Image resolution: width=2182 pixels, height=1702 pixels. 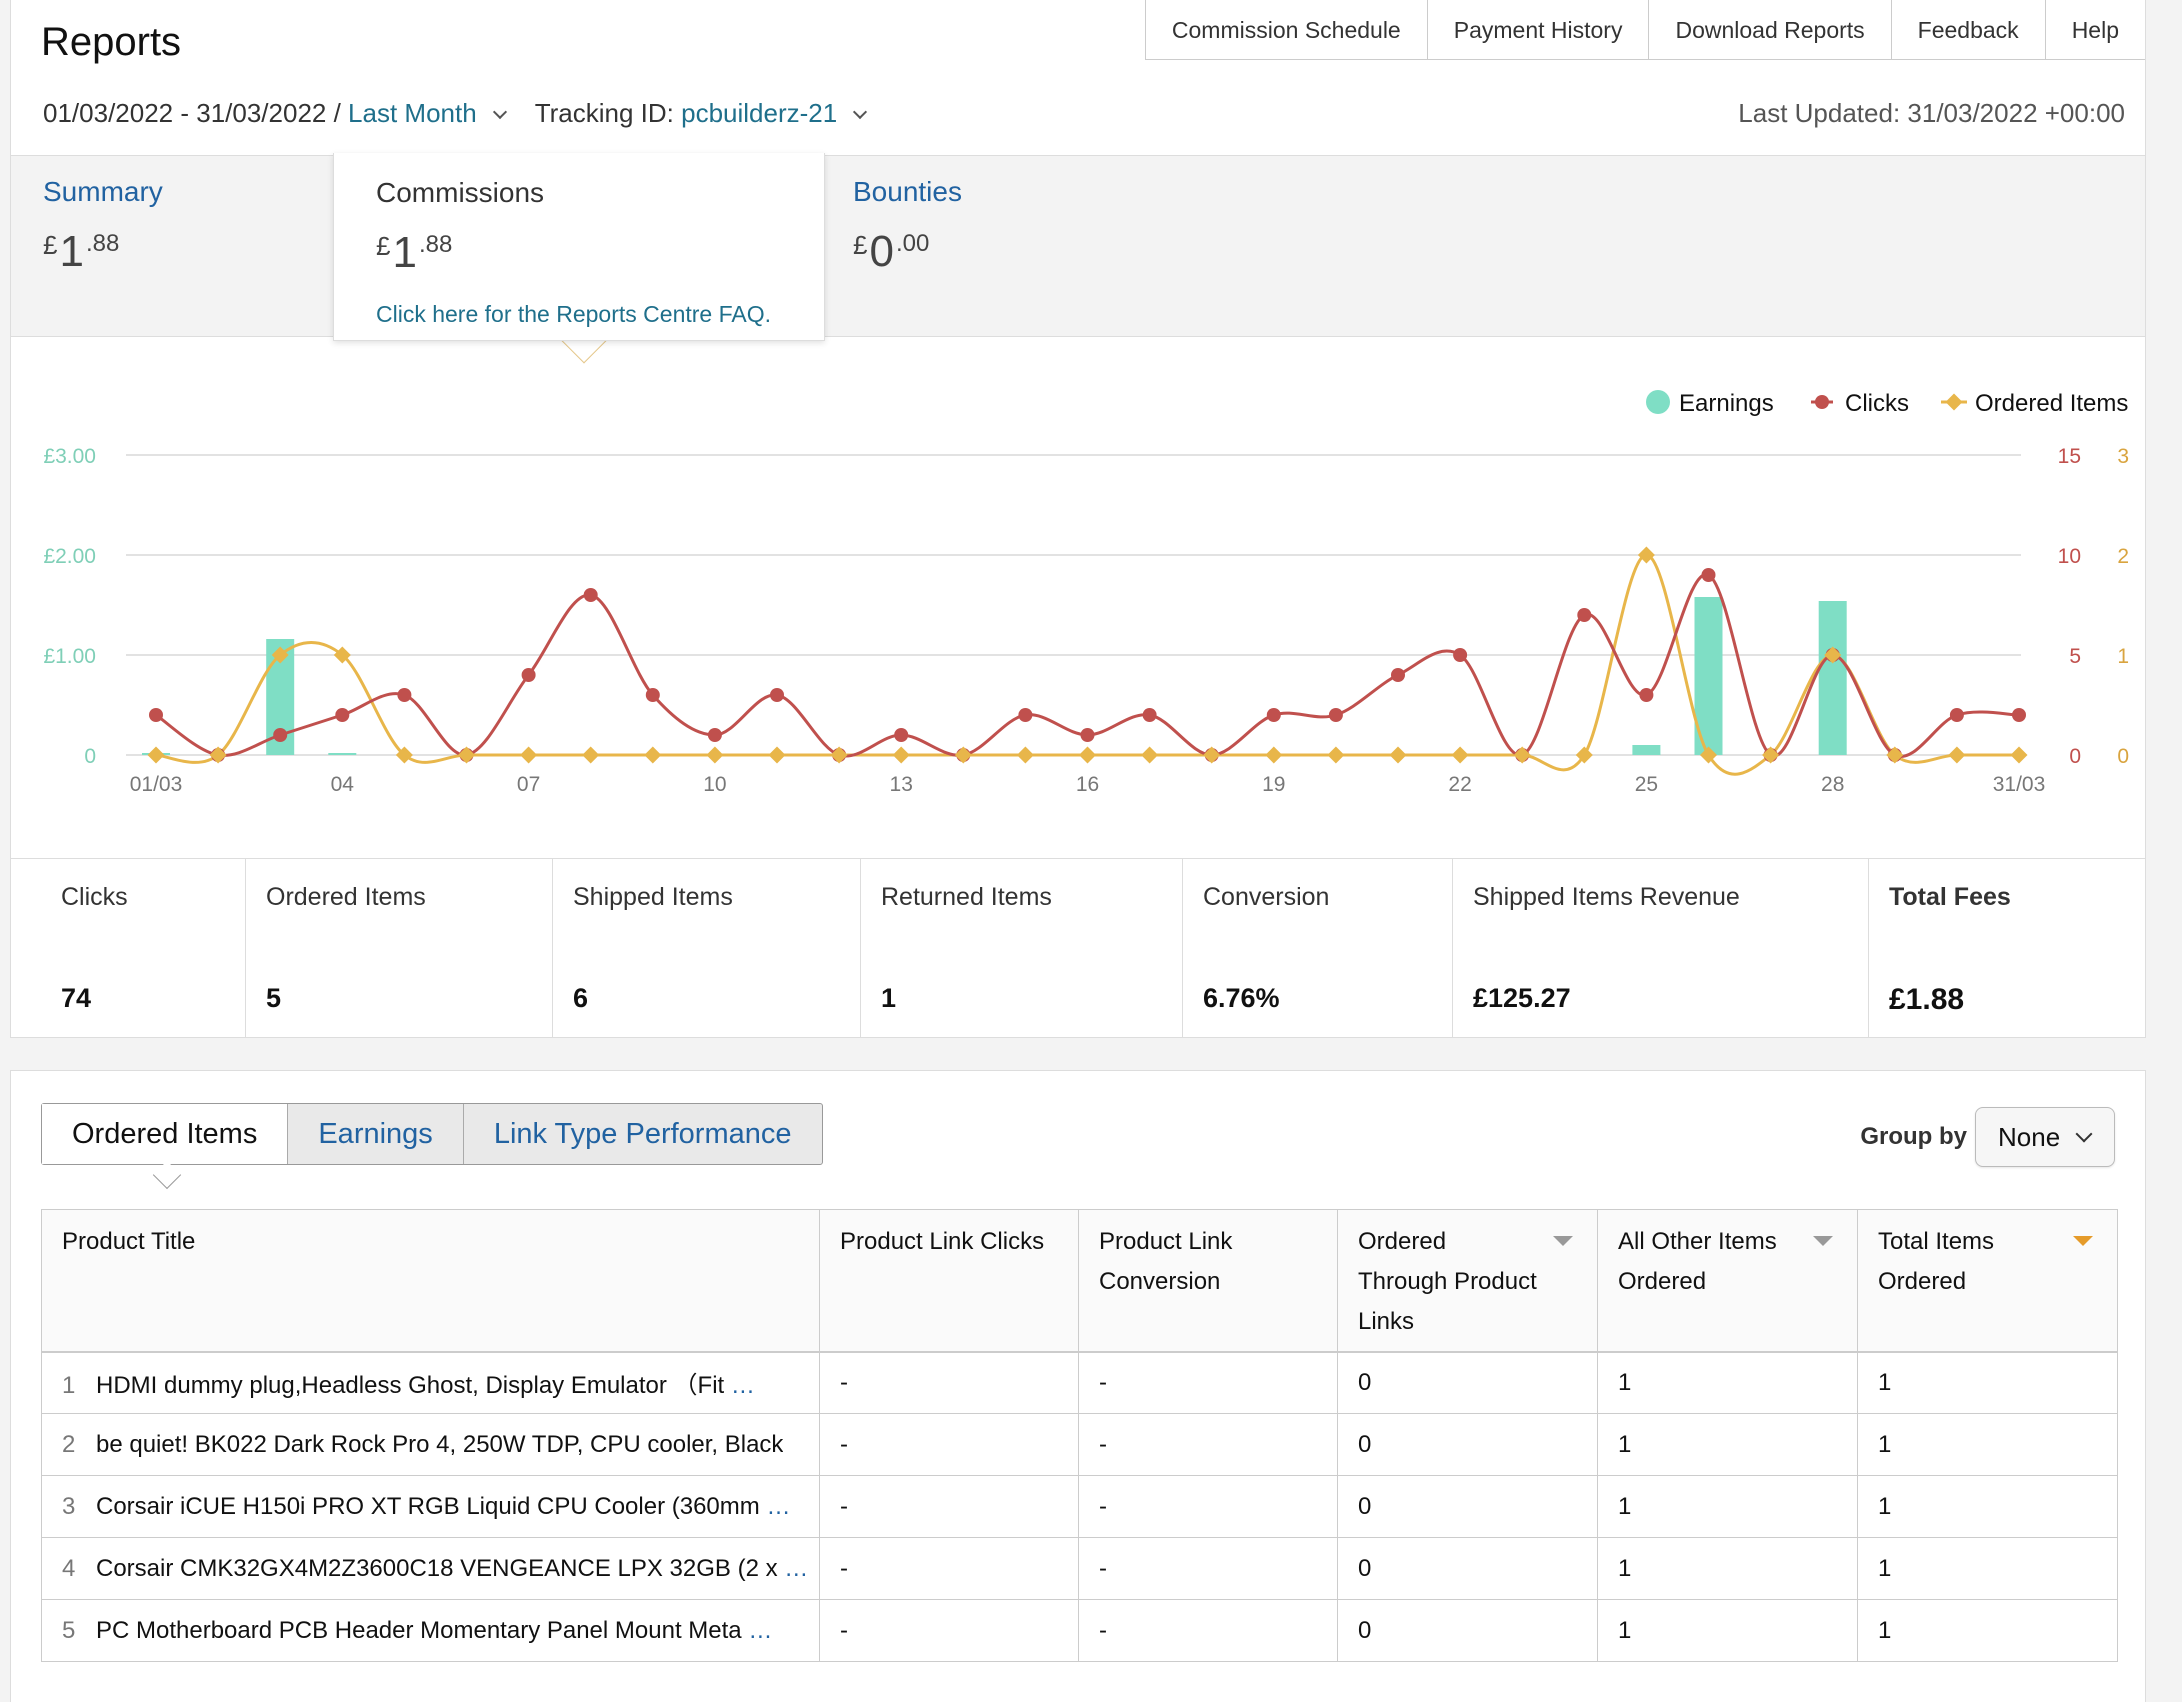 What do you see at coordinates (1822, 402) in the screenshot?
I see `legend-clicks-icon` at bounding box center [1822, 402].